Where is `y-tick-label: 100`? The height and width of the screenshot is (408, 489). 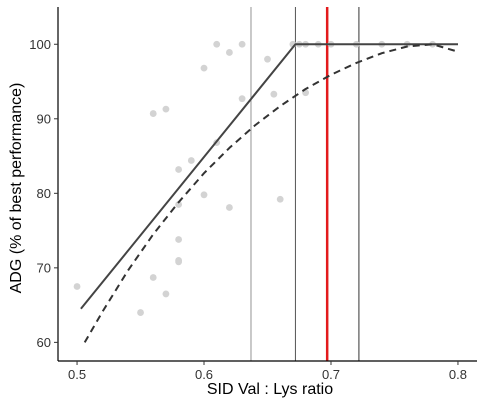 y-tick-label: 100 is located at coordinates (40, 44).